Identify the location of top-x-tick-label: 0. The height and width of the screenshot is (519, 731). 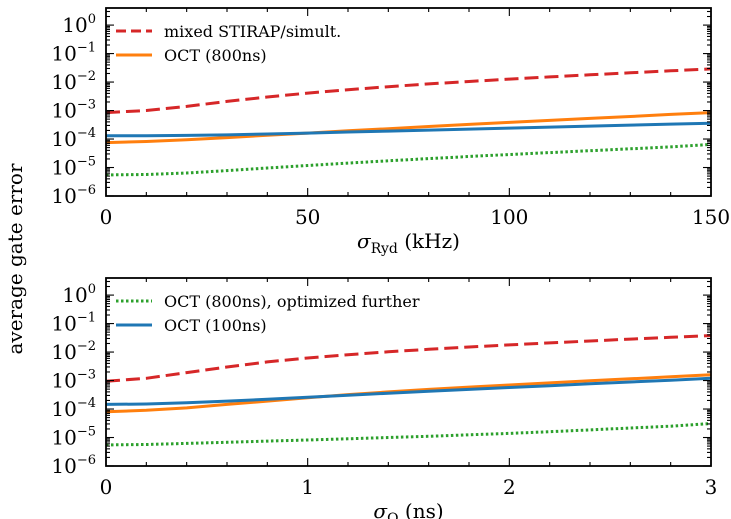
(106, 217).